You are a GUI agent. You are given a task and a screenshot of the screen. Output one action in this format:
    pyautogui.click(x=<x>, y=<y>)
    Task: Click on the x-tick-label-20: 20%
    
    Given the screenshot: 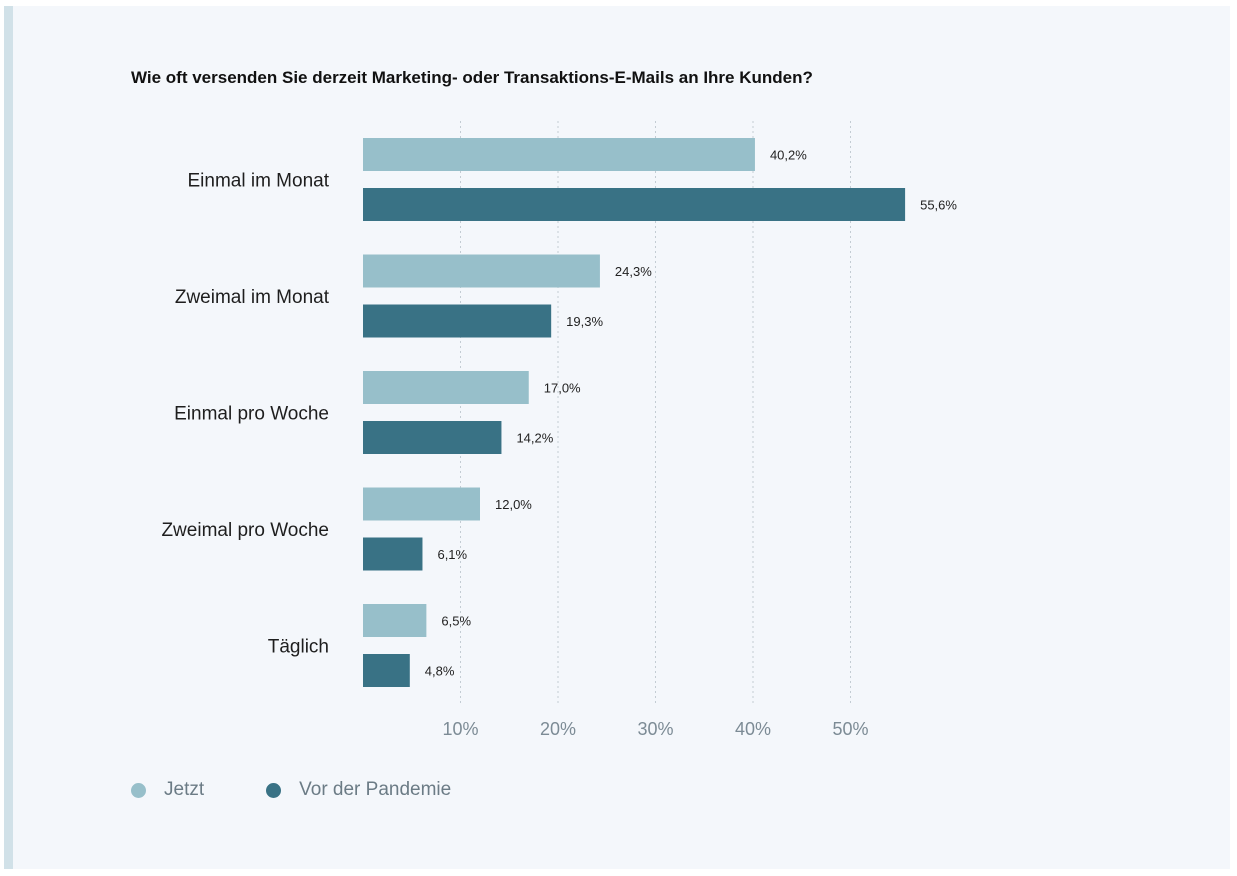 What is the action you would take?
    pyautogui.click(x=558, y=729)
    